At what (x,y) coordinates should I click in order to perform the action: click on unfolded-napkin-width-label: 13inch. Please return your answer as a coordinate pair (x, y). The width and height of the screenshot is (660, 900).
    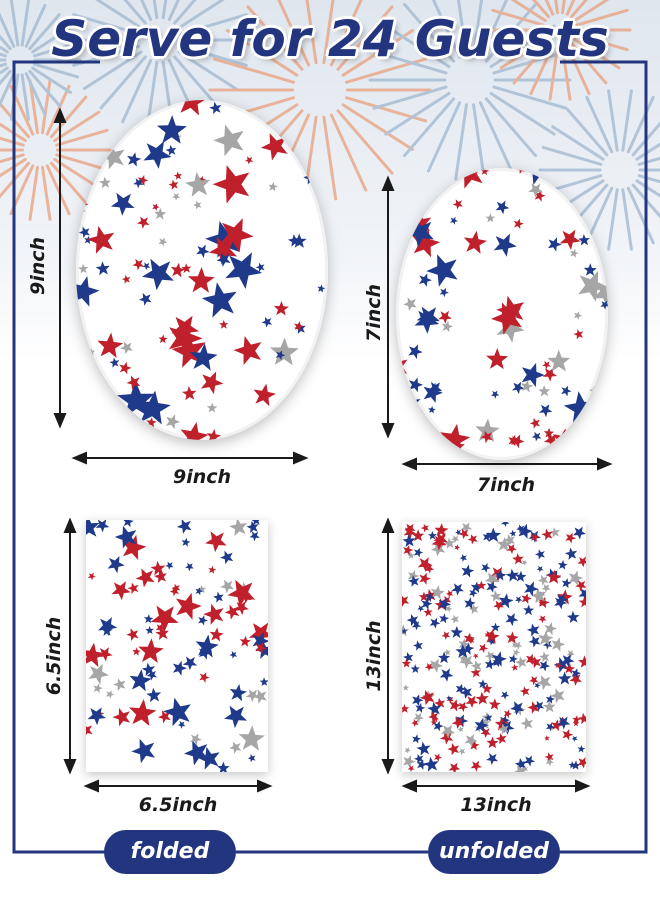
    Looking at the image, I should click on (496, 805).